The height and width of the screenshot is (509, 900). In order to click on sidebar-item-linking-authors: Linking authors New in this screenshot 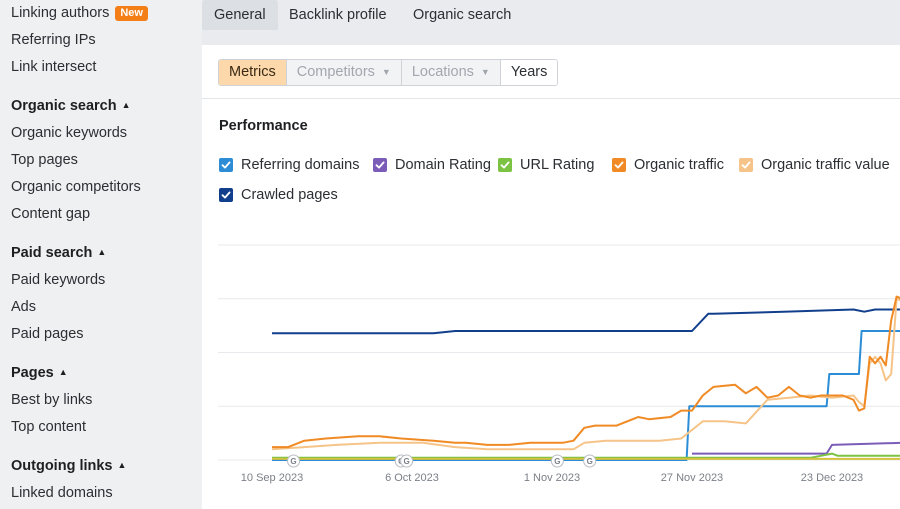, I will do `click(79, 13)`.